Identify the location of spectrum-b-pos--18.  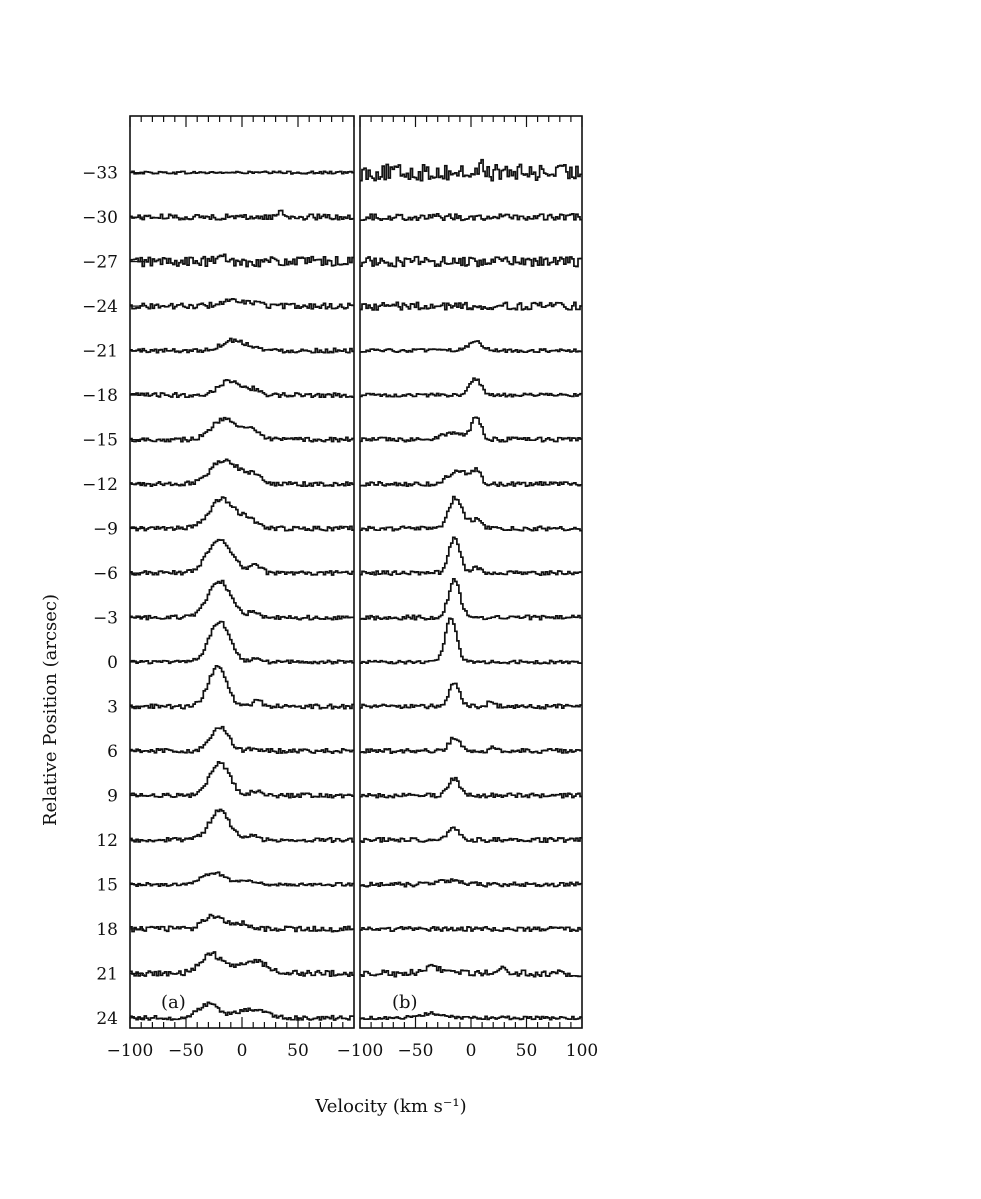
(471, 387).